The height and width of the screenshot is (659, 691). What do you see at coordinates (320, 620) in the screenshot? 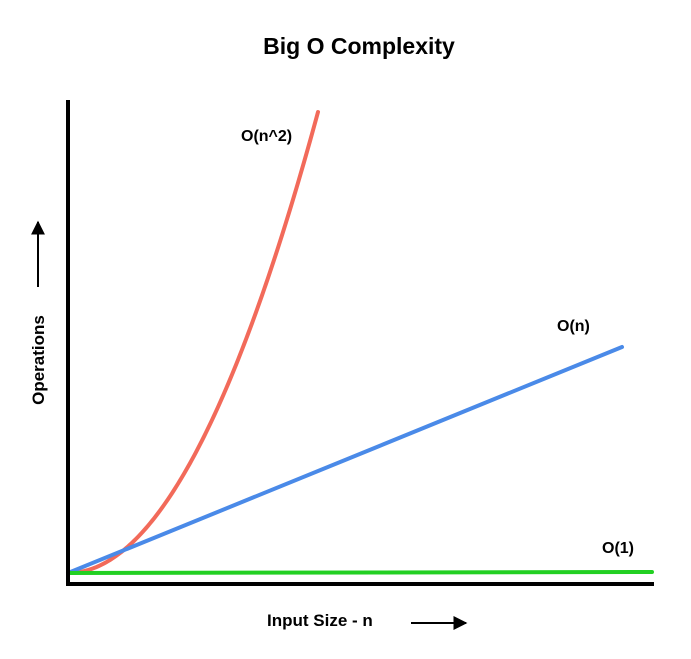
I see `x-axis-label: Input Size - n` at bounding box center [320, 620].